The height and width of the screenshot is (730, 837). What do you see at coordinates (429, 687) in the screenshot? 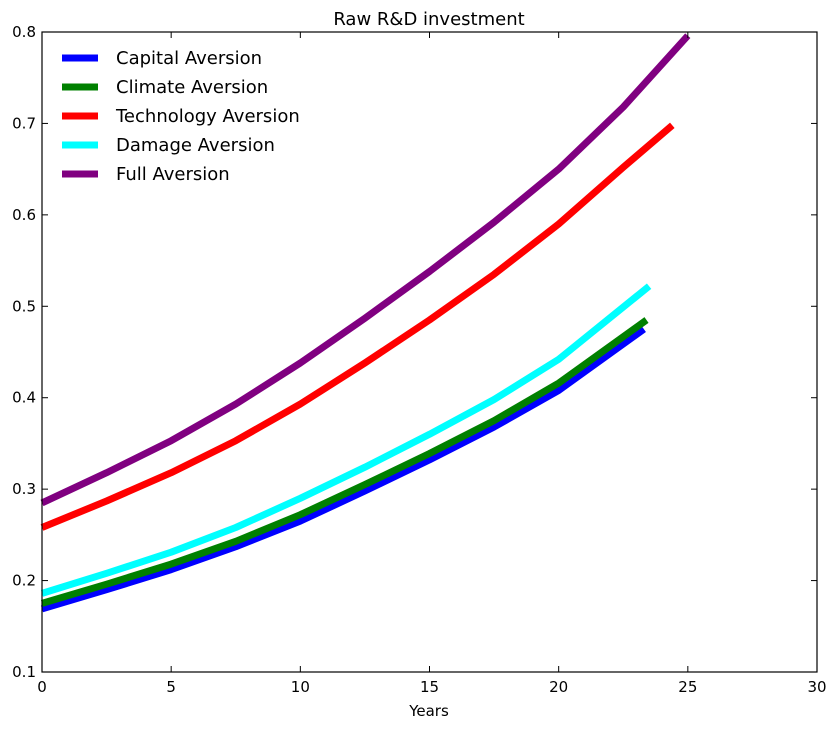
I see `x-tick-label: 15` at bounding box center [429, 687].